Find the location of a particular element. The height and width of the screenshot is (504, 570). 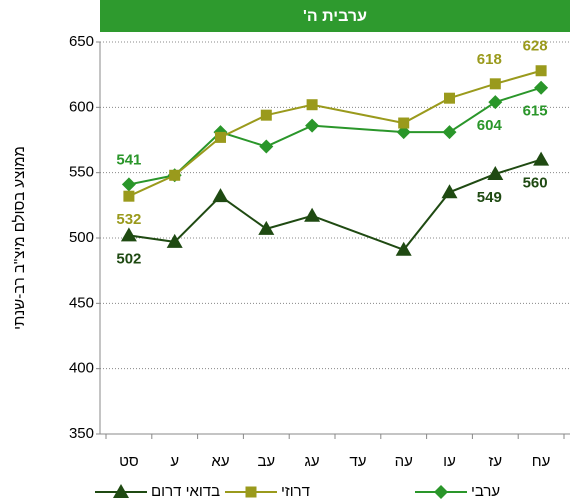

data-label: 541 is located at coordinates (128, 159).